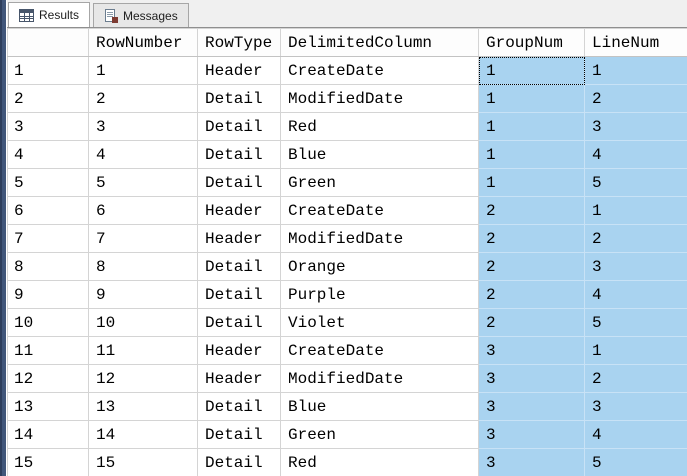  What do you see at coordinates (143, 462) in the screenshot?
I see `cell-rownumber: 15` at bounding box center [143, 462].